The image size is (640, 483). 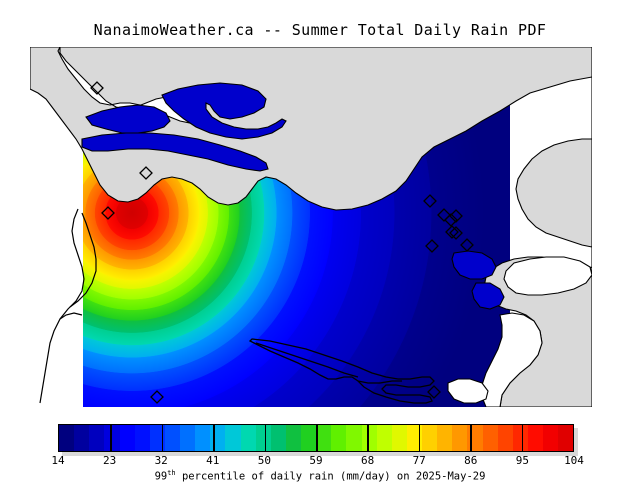 I want to click on southern-lake-outline, so click(x=341, y=371).